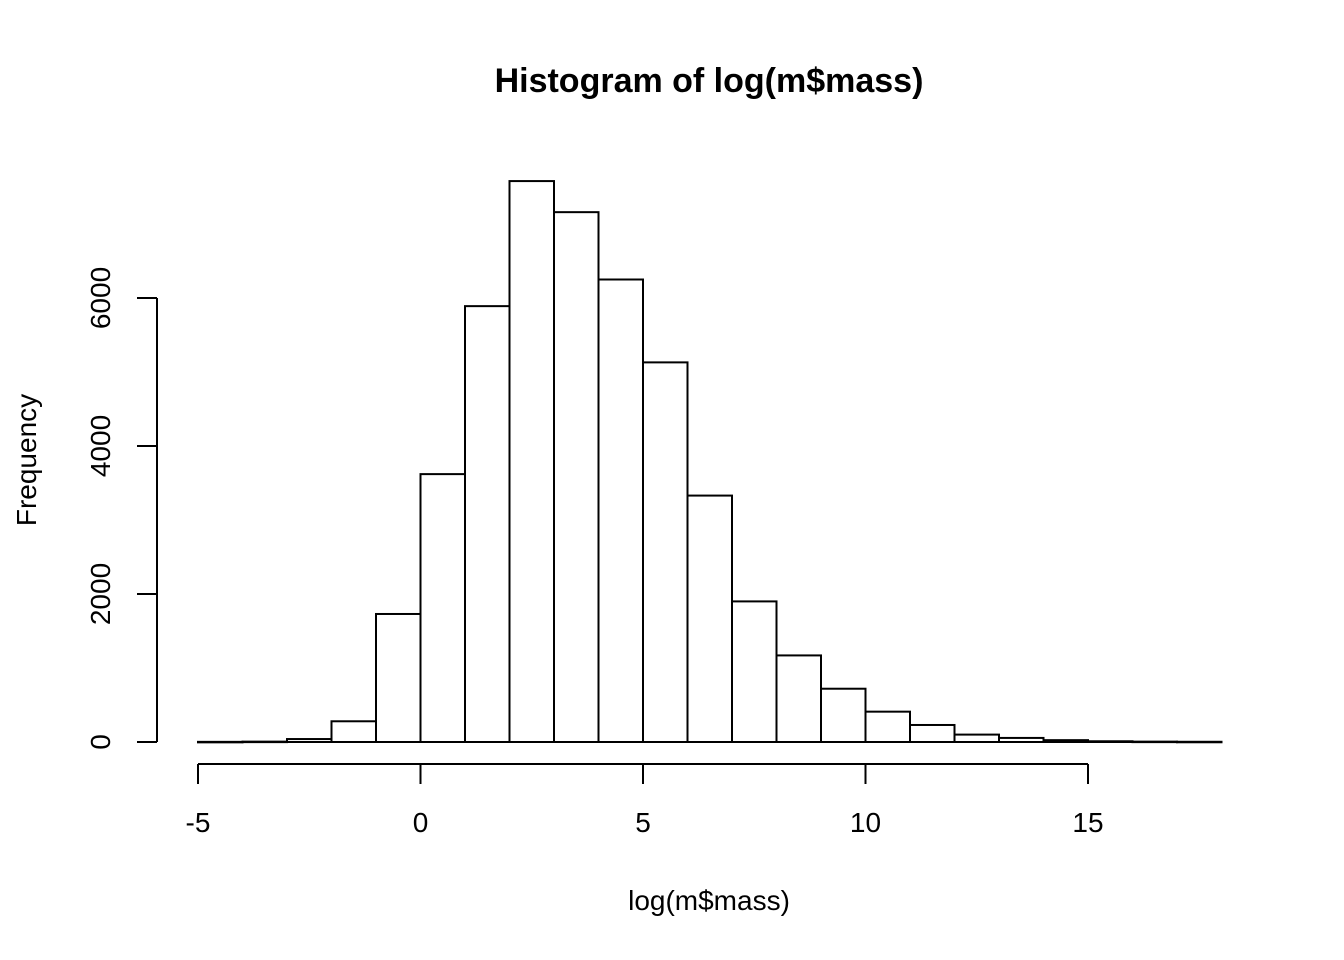  Describe the element at coordinates (100, 594) in the screenshot. I see `y-tick-label: 2000` at that location.